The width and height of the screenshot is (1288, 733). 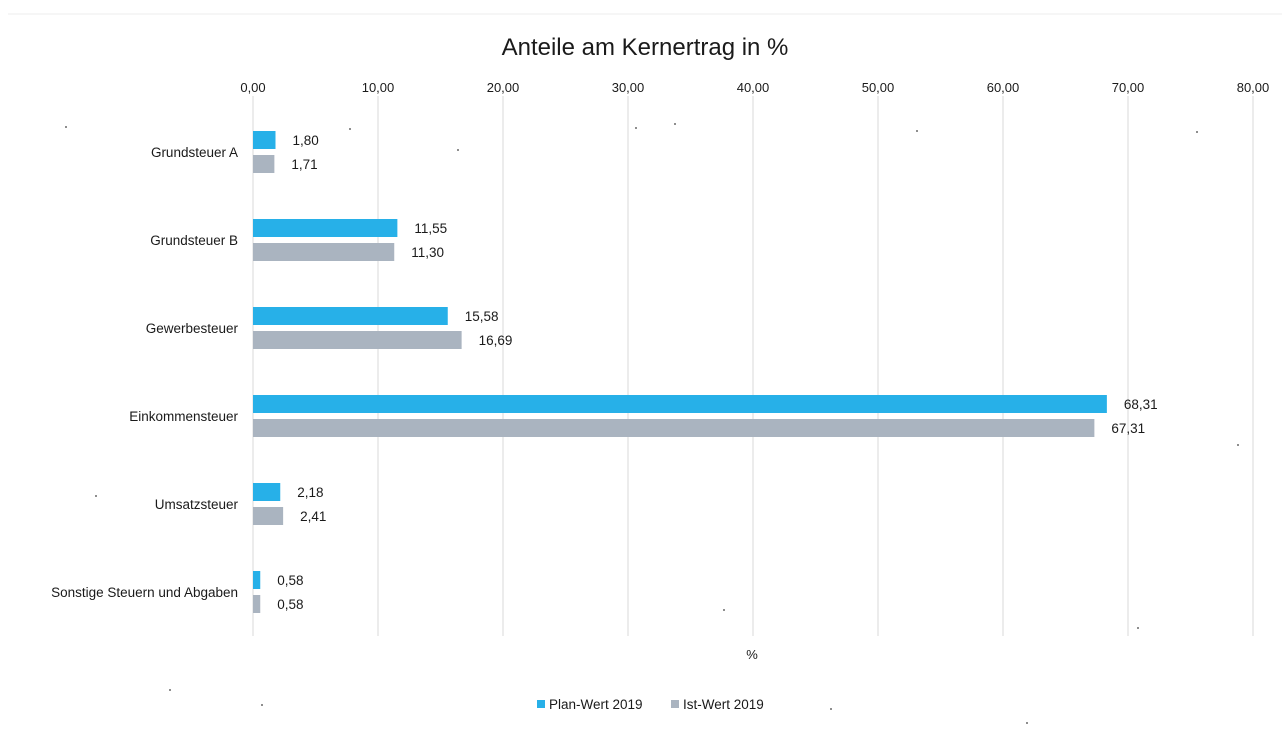 I want to click on data-label: 15,58, so click(x=482, y=316).